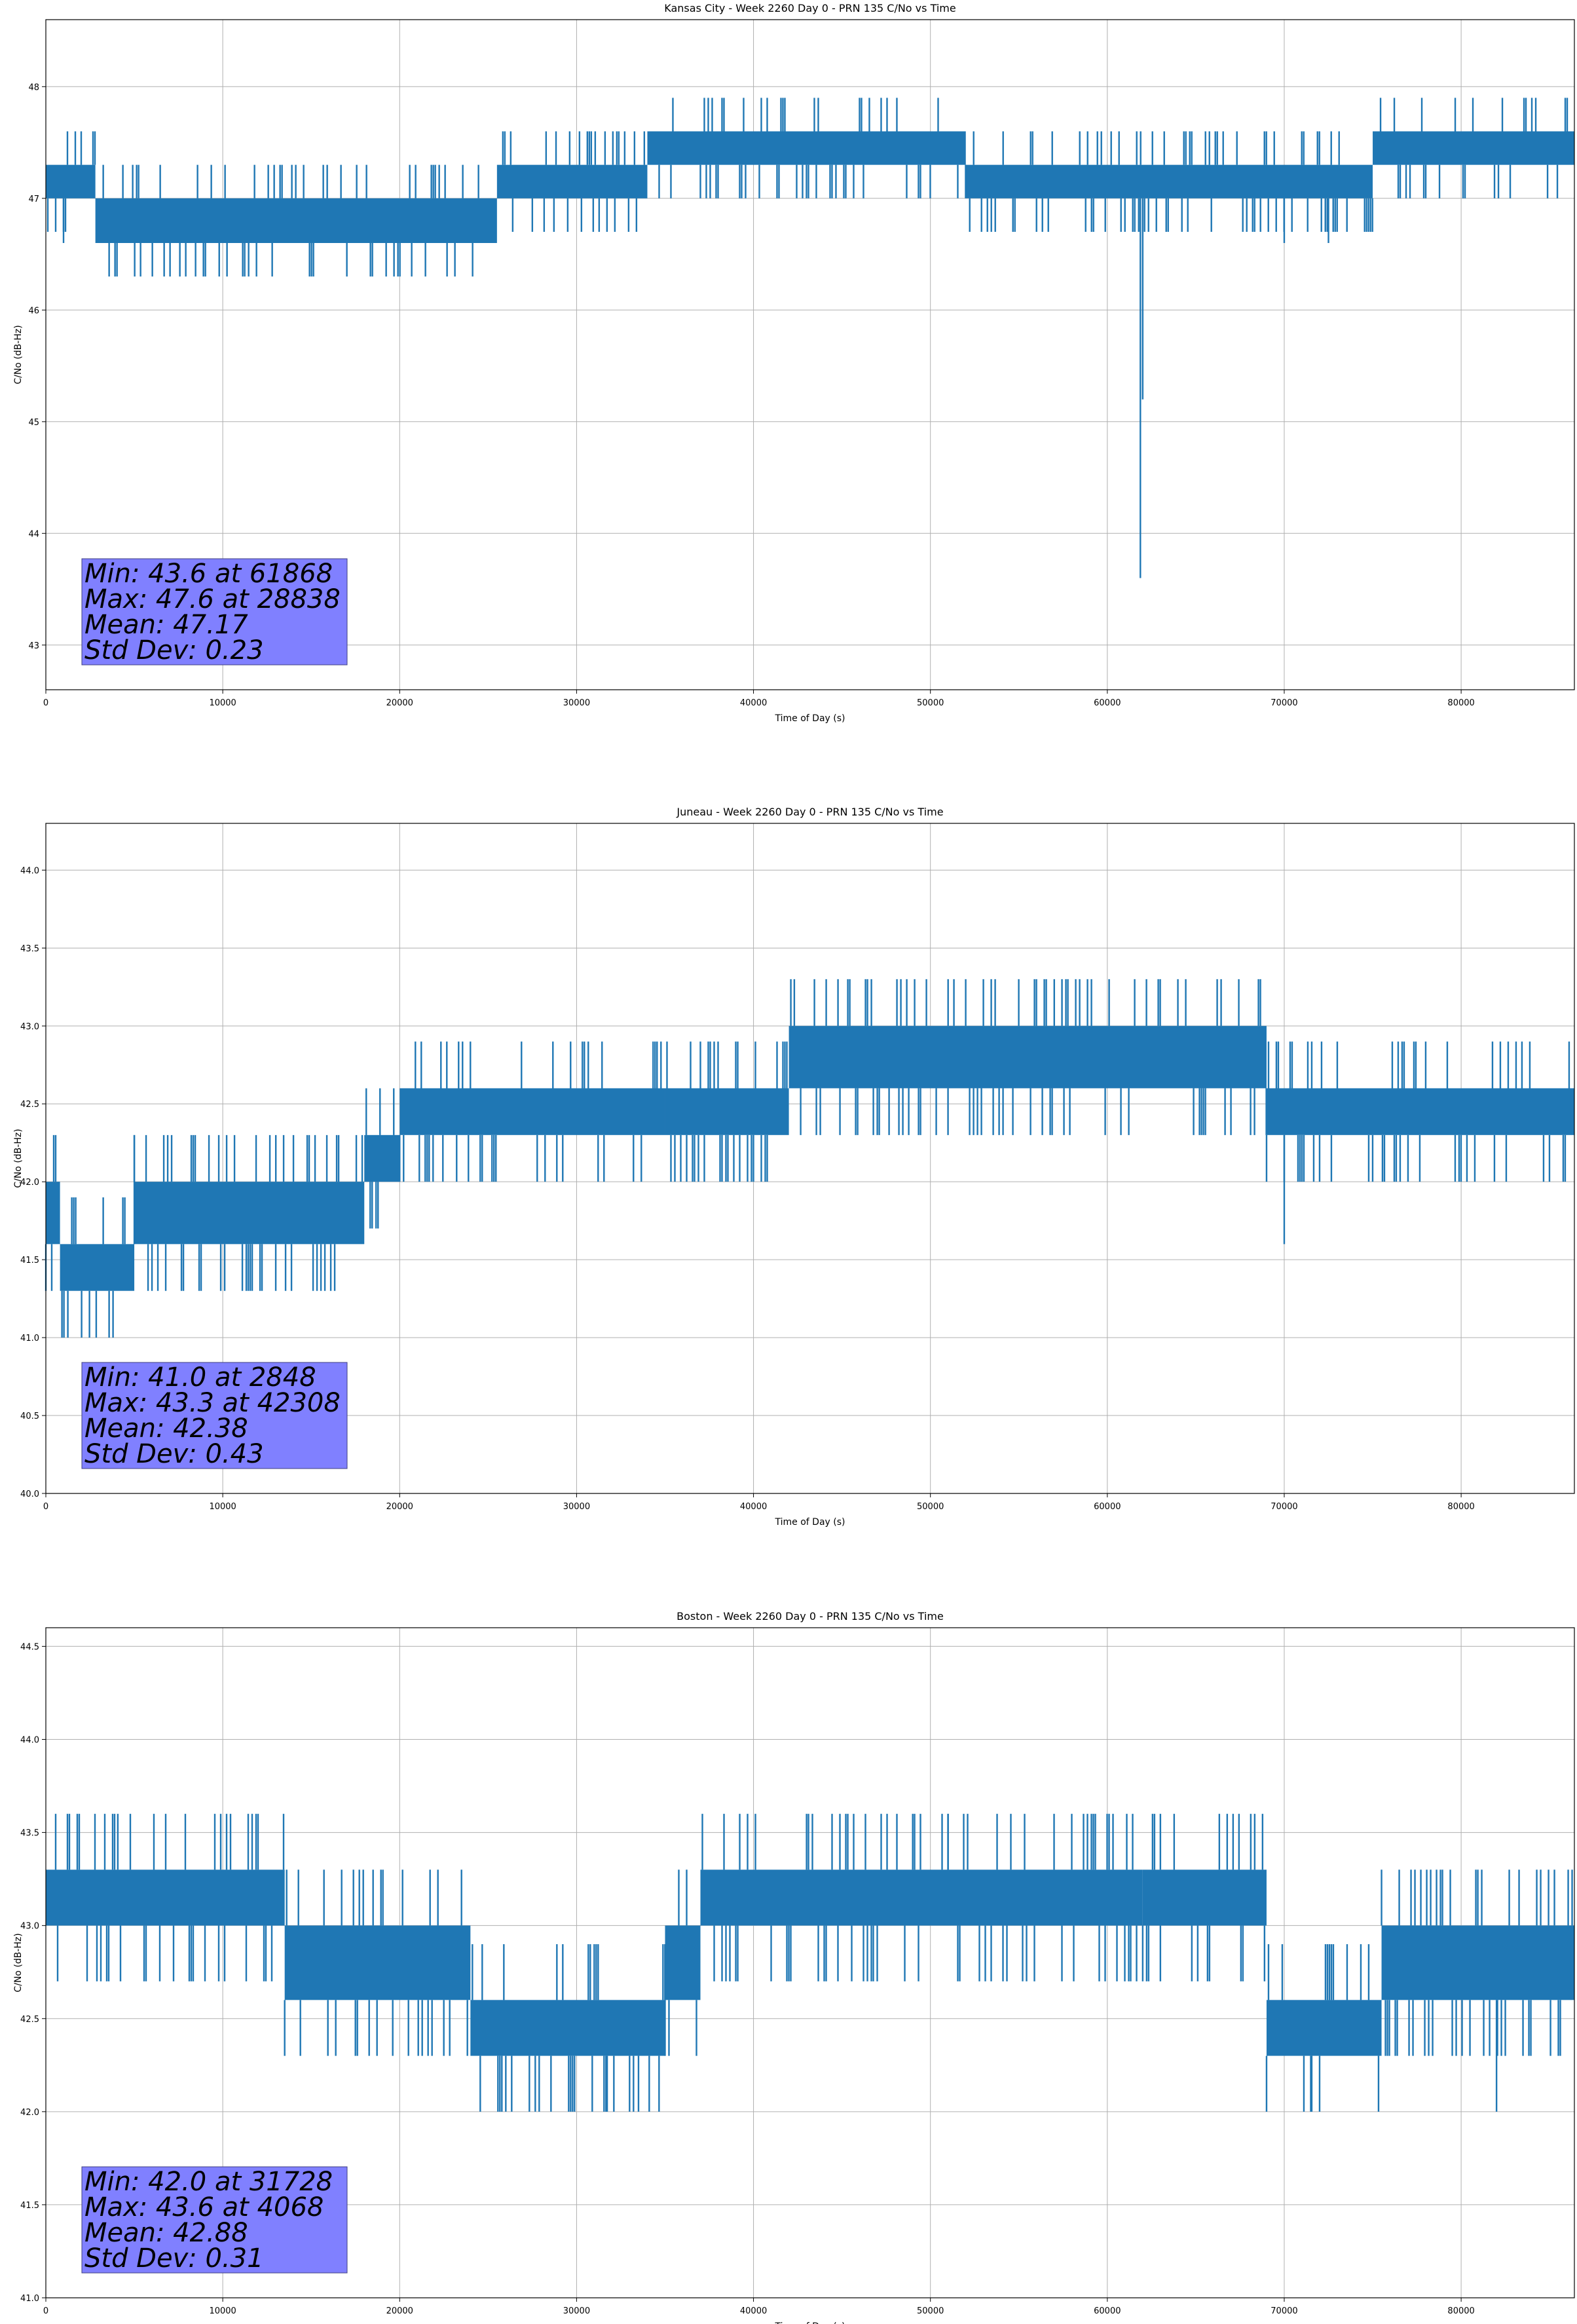 The height and width of the screenshot is (2324, 1577). What do you see at coordinates (174, 1454) in the screenshot?
I see `stats-line4: Std Dev: 0.43` at bounding box center [174, 1454].